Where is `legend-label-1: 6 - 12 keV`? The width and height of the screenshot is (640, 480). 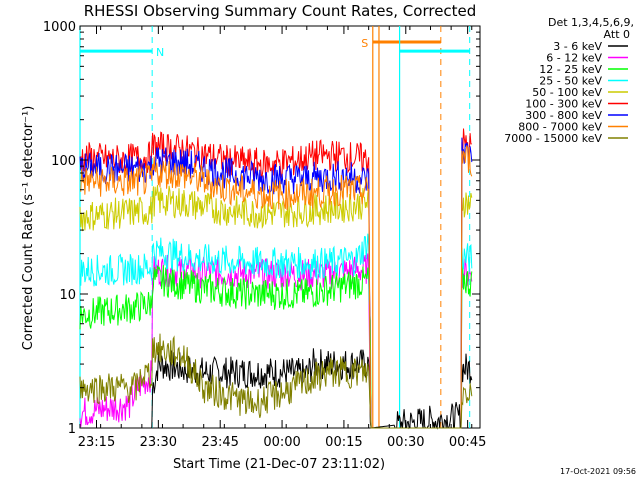
legend-label-1: 6 - 12 keV is located at coordinates (574, 58).